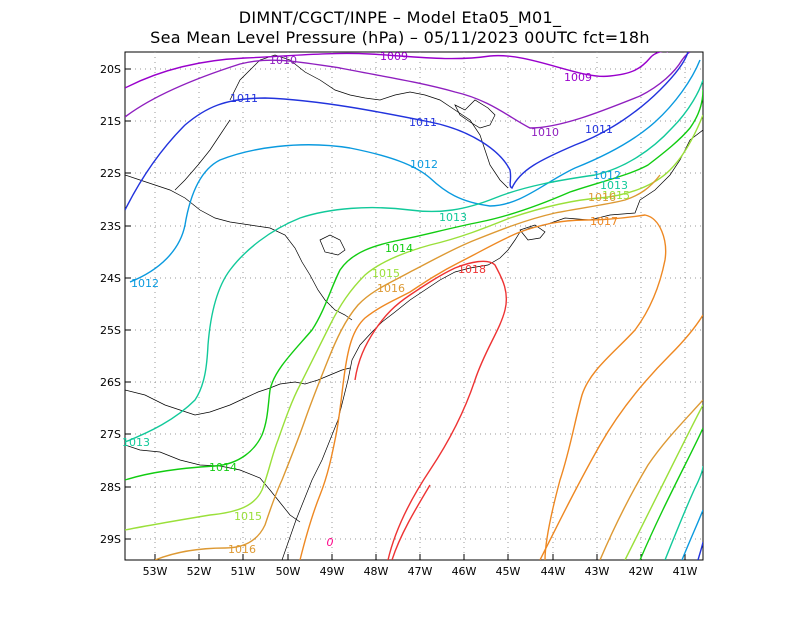 This screenshot has width=800, height=618. Describe the element at coordinates (110, 278) in the screenshot. I see `lat-label: 24S` at that location.